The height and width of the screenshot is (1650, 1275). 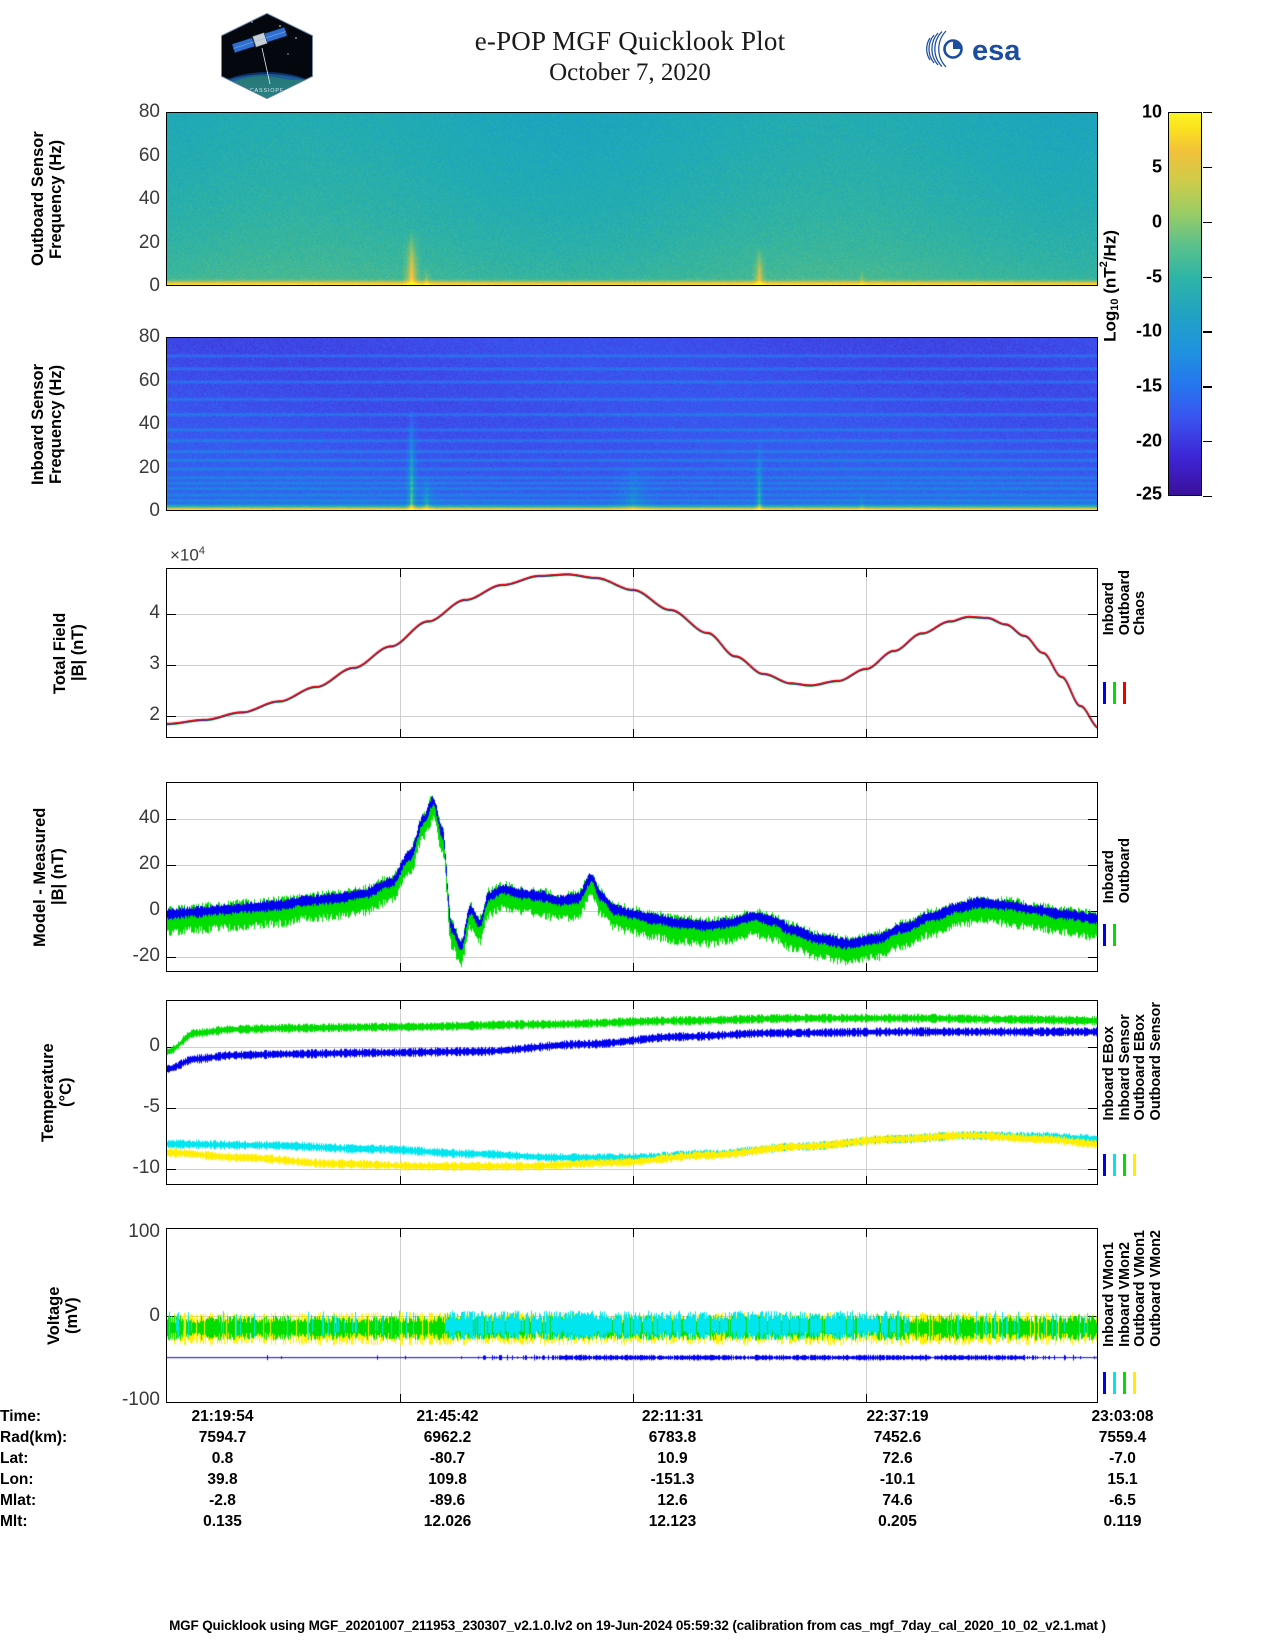 I want to click on legend-label: Chaos, so click(x=1140, y=613).